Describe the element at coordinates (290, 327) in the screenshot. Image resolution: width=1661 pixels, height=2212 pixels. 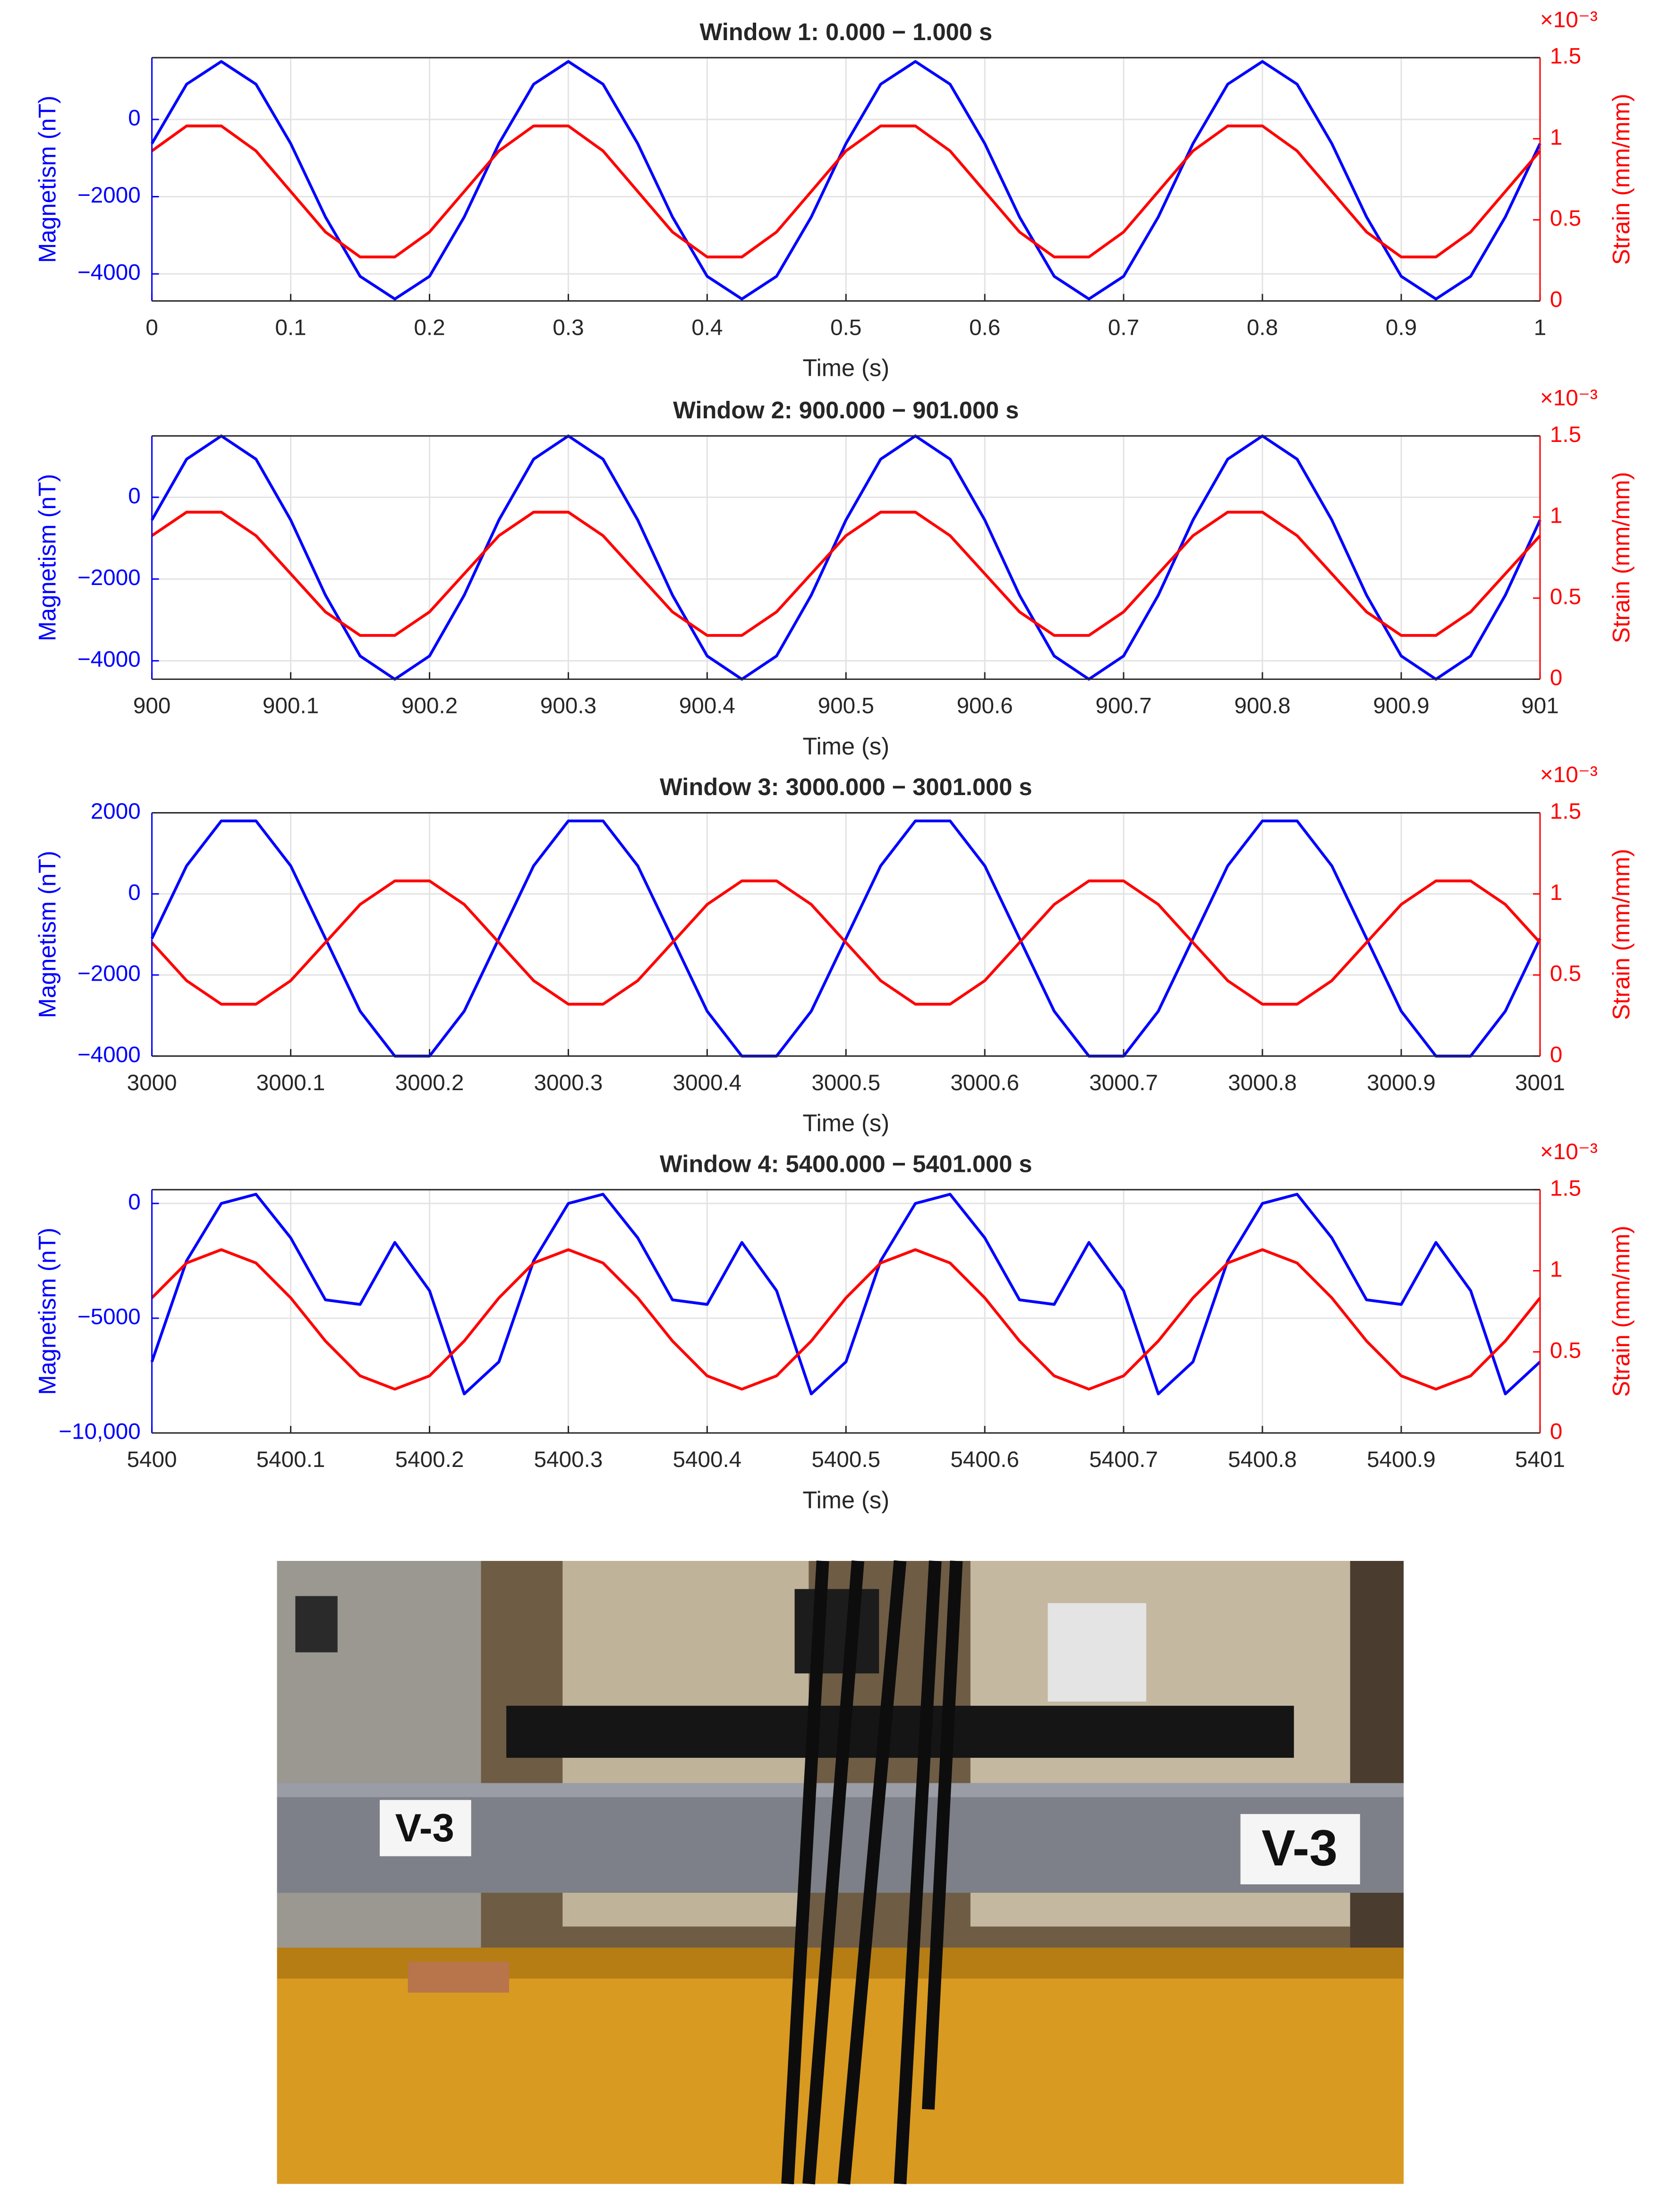
I see `x-tick-label: 0.1` at that location.